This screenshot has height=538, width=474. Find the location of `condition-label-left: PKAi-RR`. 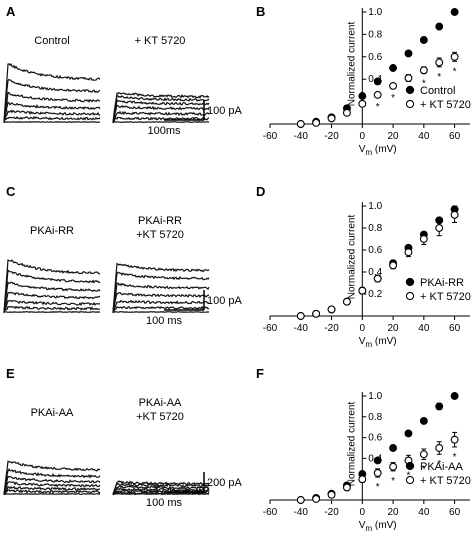

condition-label-left: PKAi-RR is located at coordinates (52, 231).